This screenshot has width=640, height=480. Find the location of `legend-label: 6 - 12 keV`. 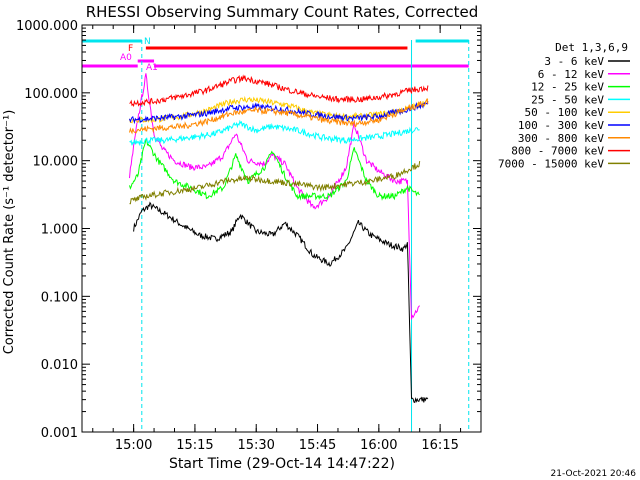

legend-label: 6 - 12 keV is located at coordinates (571, 74).